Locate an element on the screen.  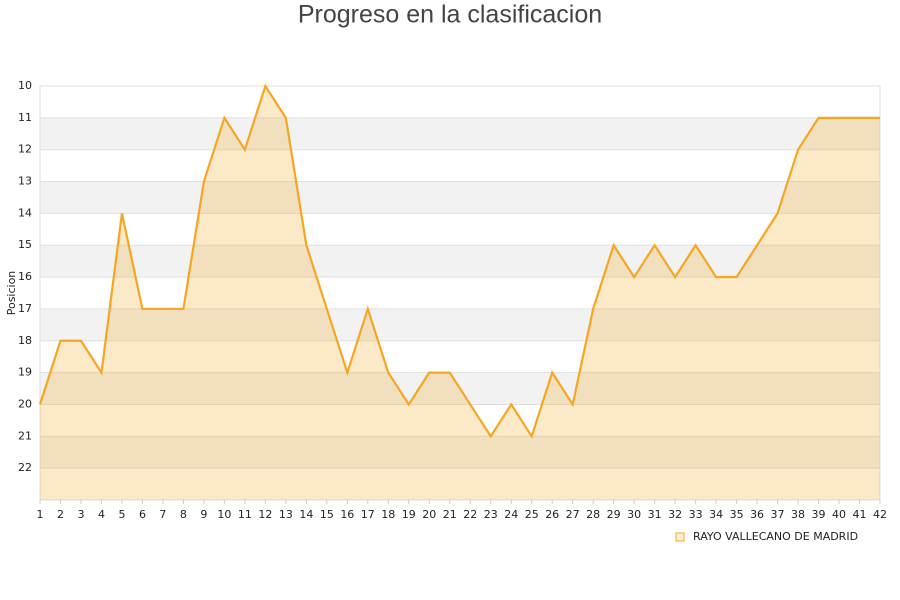
x-tick-label: 39 is located at coordinates (819, 514).